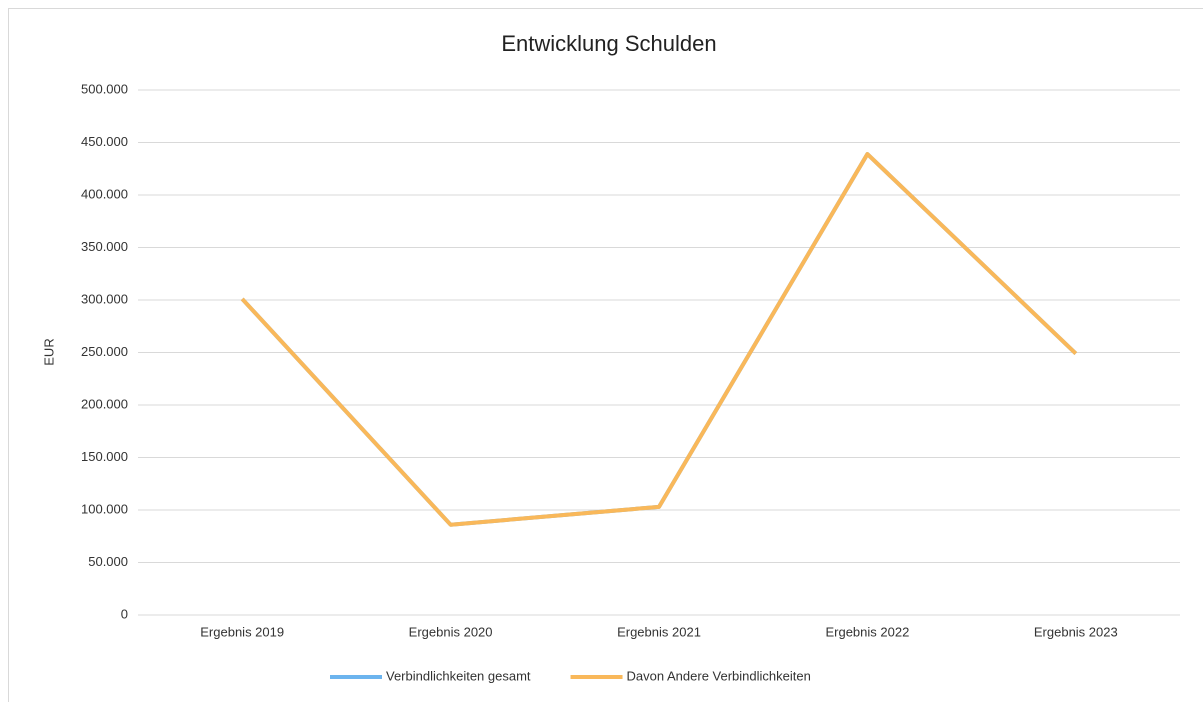 Image resolution: width=1203 pixels, height=702 pixels. Describe the element at coordinates (124, 613) in the screenshot. I see `y-tick-label: 0` at that location.